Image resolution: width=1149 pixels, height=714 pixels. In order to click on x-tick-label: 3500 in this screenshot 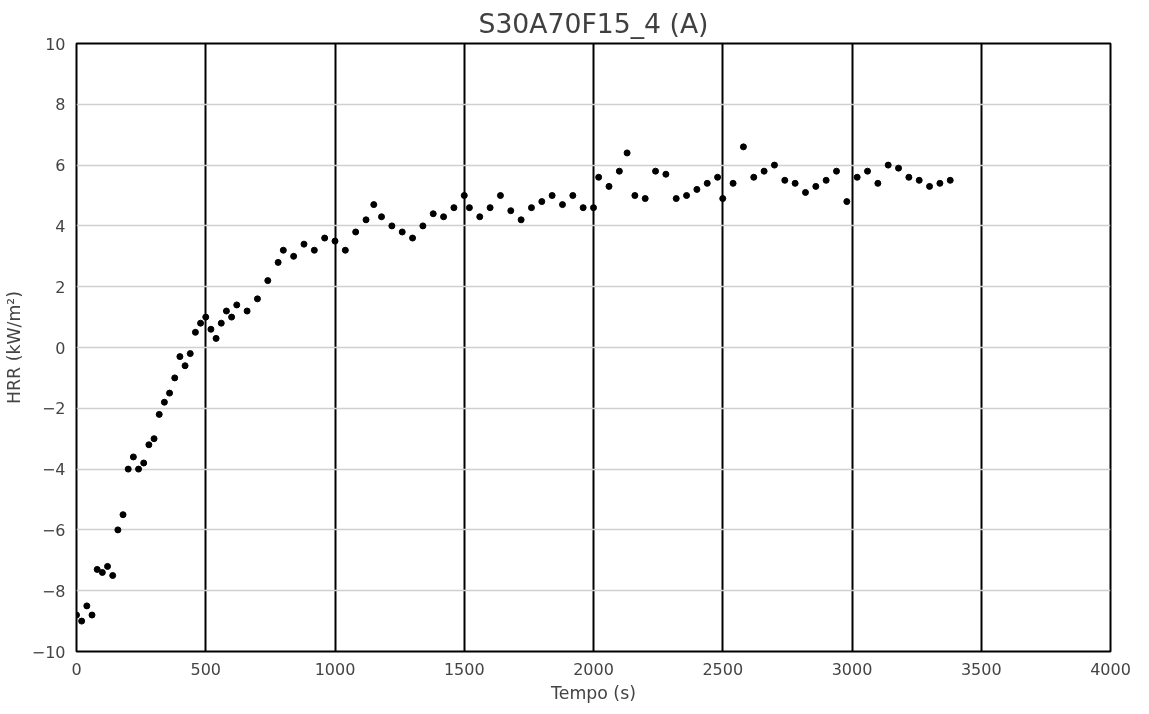, I will do `click(981, 669)`.